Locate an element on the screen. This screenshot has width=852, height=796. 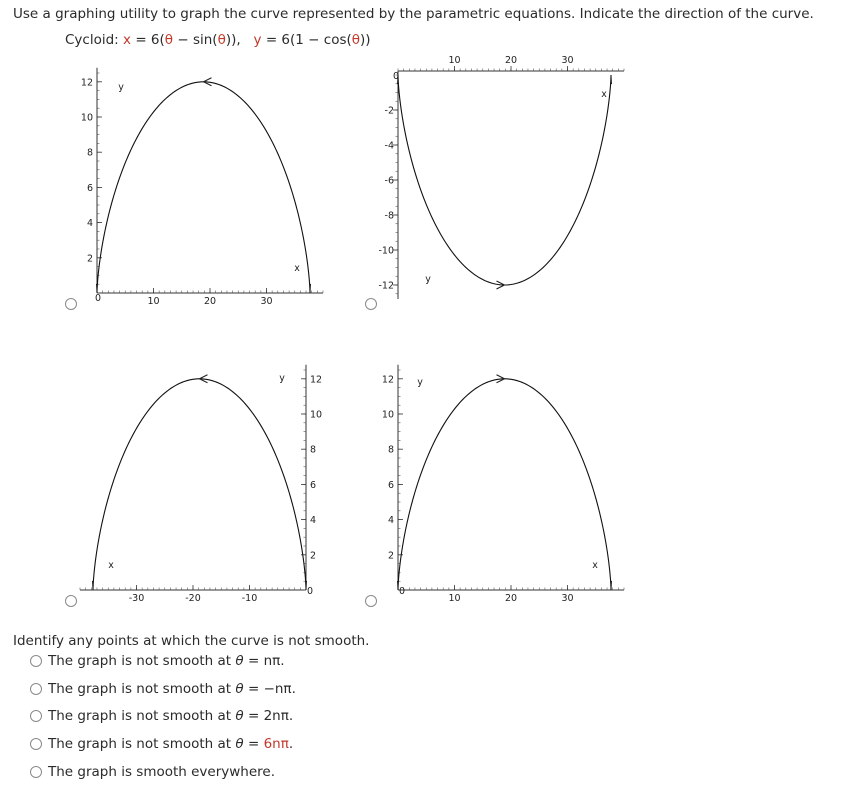
smooth-option-1-radio is located at coordinates (36, 661).